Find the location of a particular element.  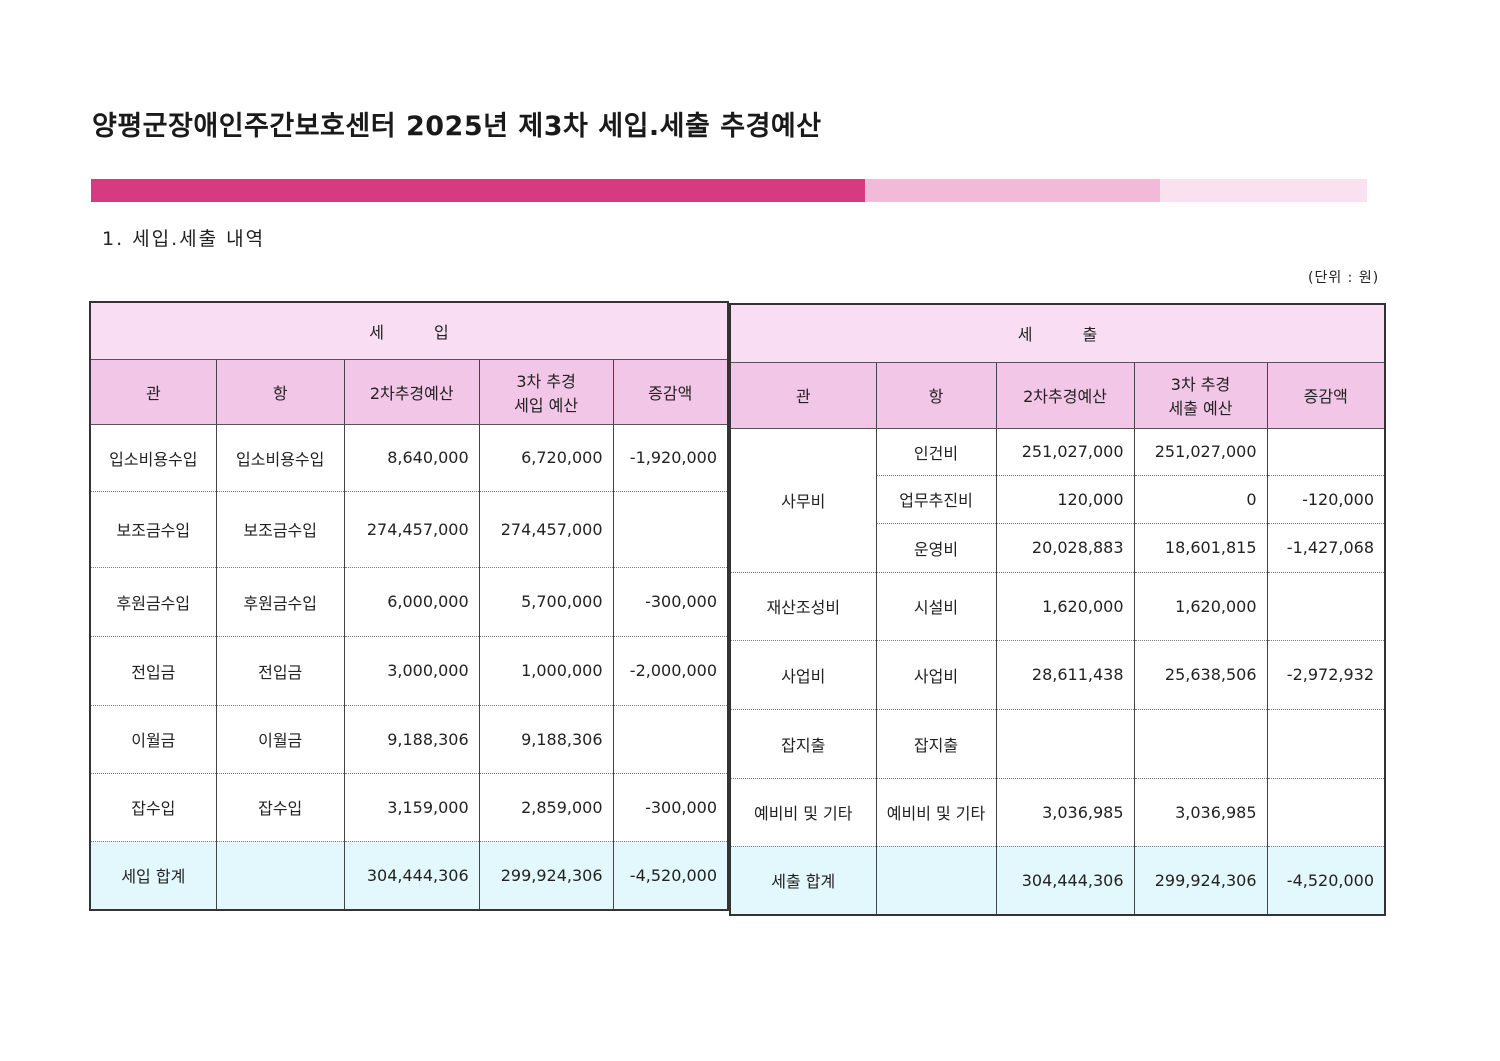

revenue-row: 전입금 전입금 3,000,000 1,000,000 -2,000,000 is located at coordinates (409, 671).